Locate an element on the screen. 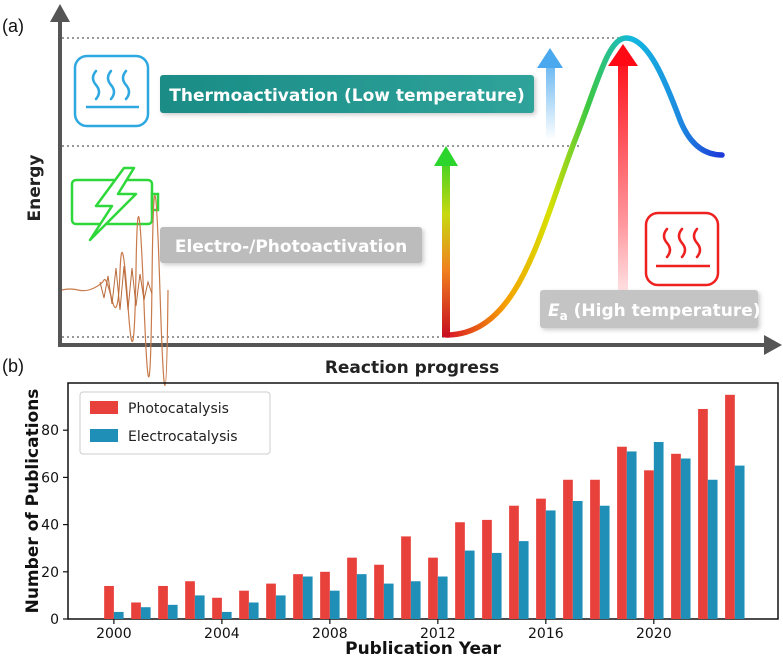 The height and width of the screenshot is (658, 783). svg-text: Ea (High temperature) is located at coordinates (654, 312).